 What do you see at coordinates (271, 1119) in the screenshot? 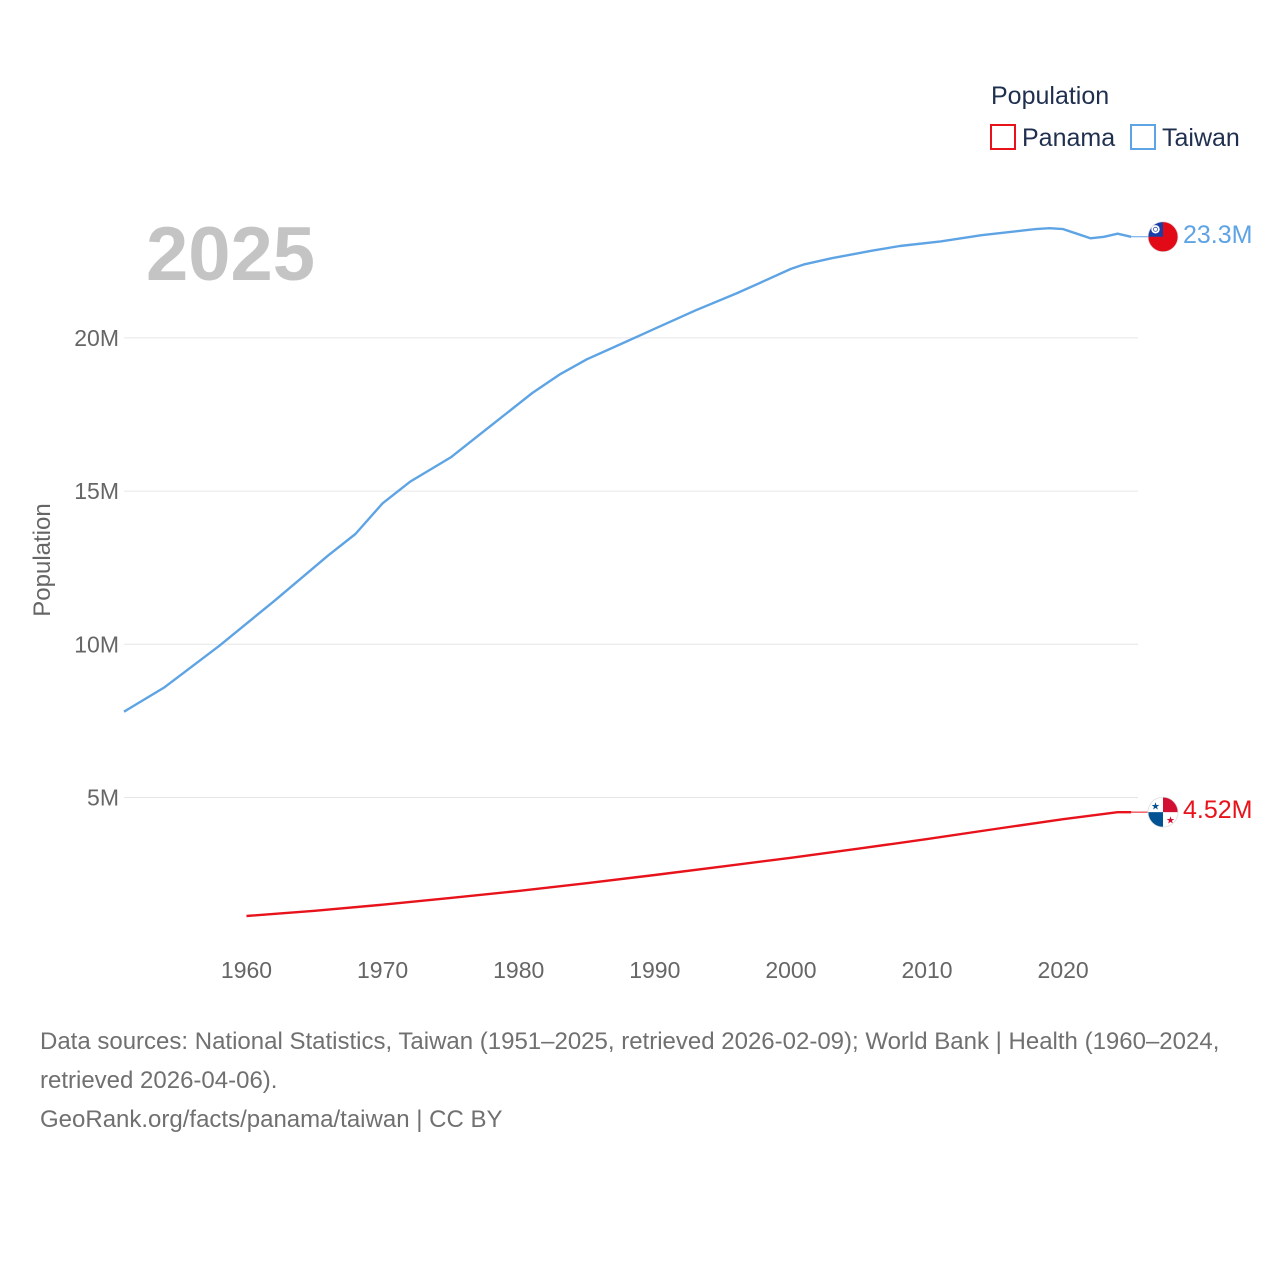
I see `attribution-link: GeoRank.org/facts/panama/taiwan | CC BY` at bounding box center [271, 1119].